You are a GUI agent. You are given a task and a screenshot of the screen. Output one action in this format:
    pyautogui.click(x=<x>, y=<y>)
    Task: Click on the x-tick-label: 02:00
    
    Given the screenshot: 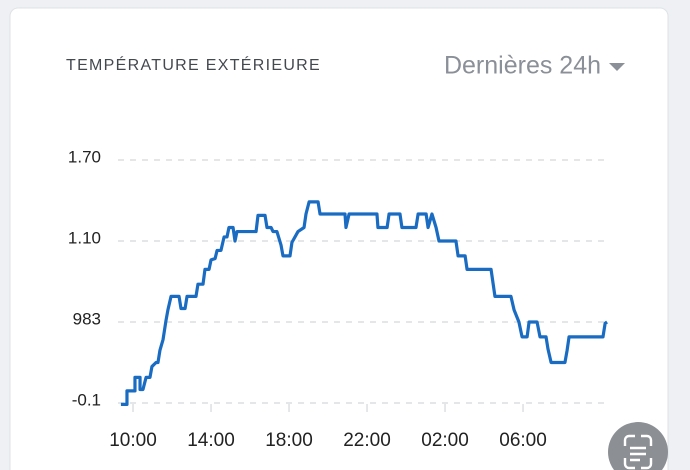 What is the action you would take?
    pyautogui.click(x=445, y=440)
    